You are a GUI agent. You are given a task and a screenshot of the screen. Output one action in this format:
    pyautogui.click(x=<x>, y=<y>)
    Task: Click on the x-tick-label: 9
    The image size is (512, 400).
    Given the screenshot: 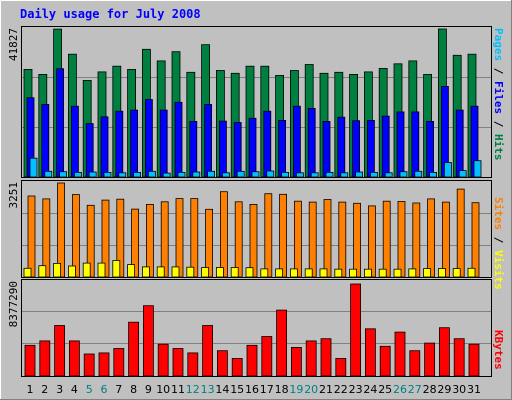 What is the action you would take?
    pyautogui.click(x=148, y=389)
    